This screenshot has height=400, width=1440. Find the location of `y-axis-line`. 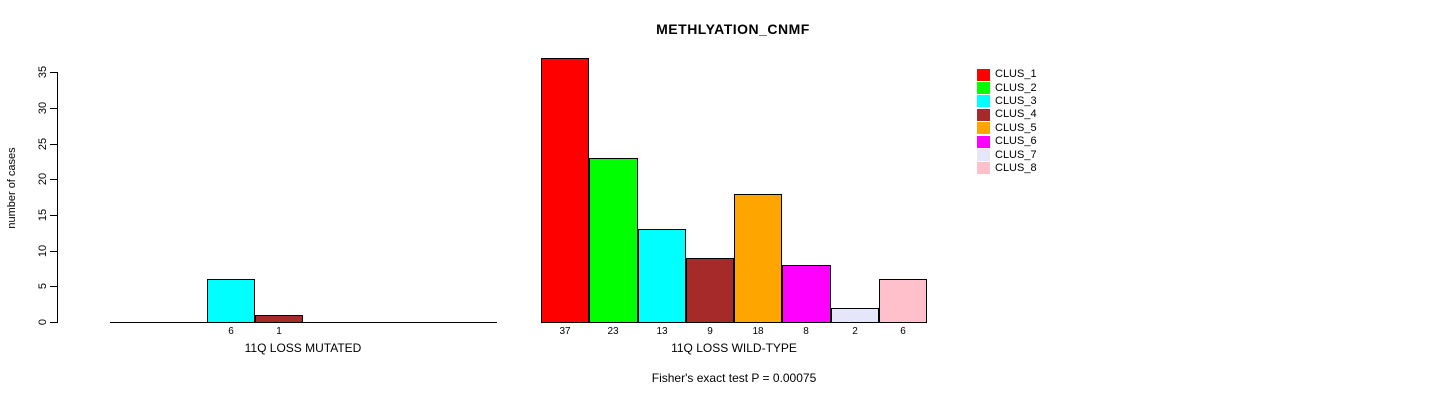

y-axis-line is located at coordinates (57, 197).